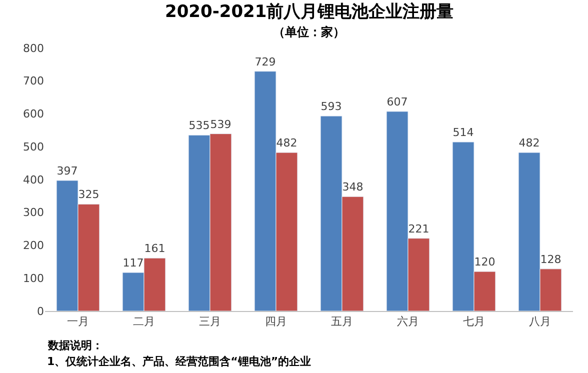 This screenshot has height=373, width=588. I want to click on y-tick-label: 0, so click(40, 311).